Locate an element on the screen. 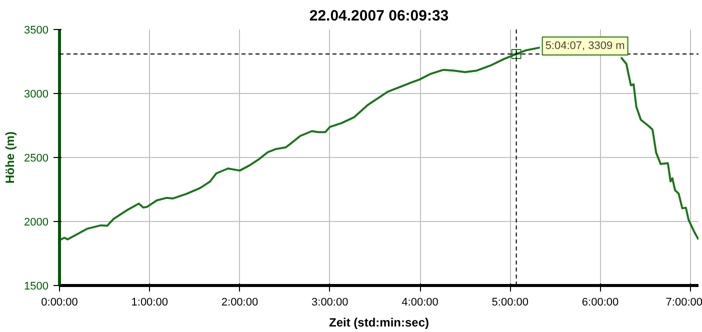  x-tick-label: 3:00:00 is located at coordinates (330, 302).